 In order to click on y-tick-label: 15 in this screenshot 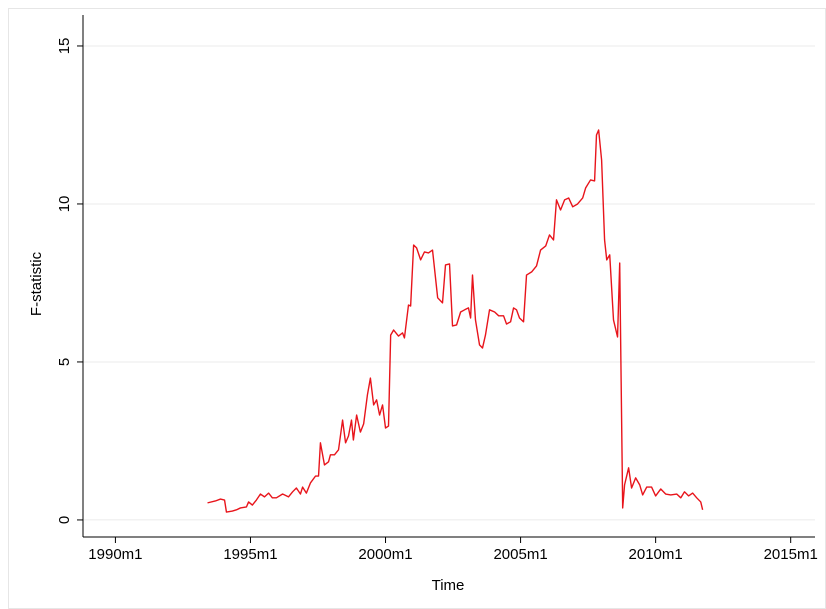, I will do `click(64, 46)`.